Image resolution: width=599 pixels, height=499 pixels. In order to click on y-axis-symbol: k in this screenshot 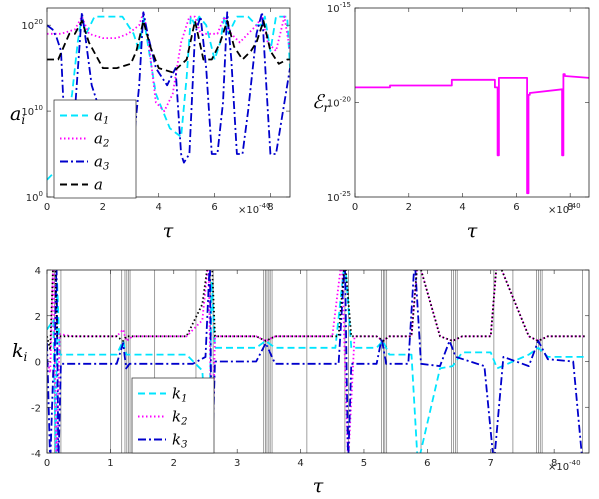, I will do `click(18, 351)`.